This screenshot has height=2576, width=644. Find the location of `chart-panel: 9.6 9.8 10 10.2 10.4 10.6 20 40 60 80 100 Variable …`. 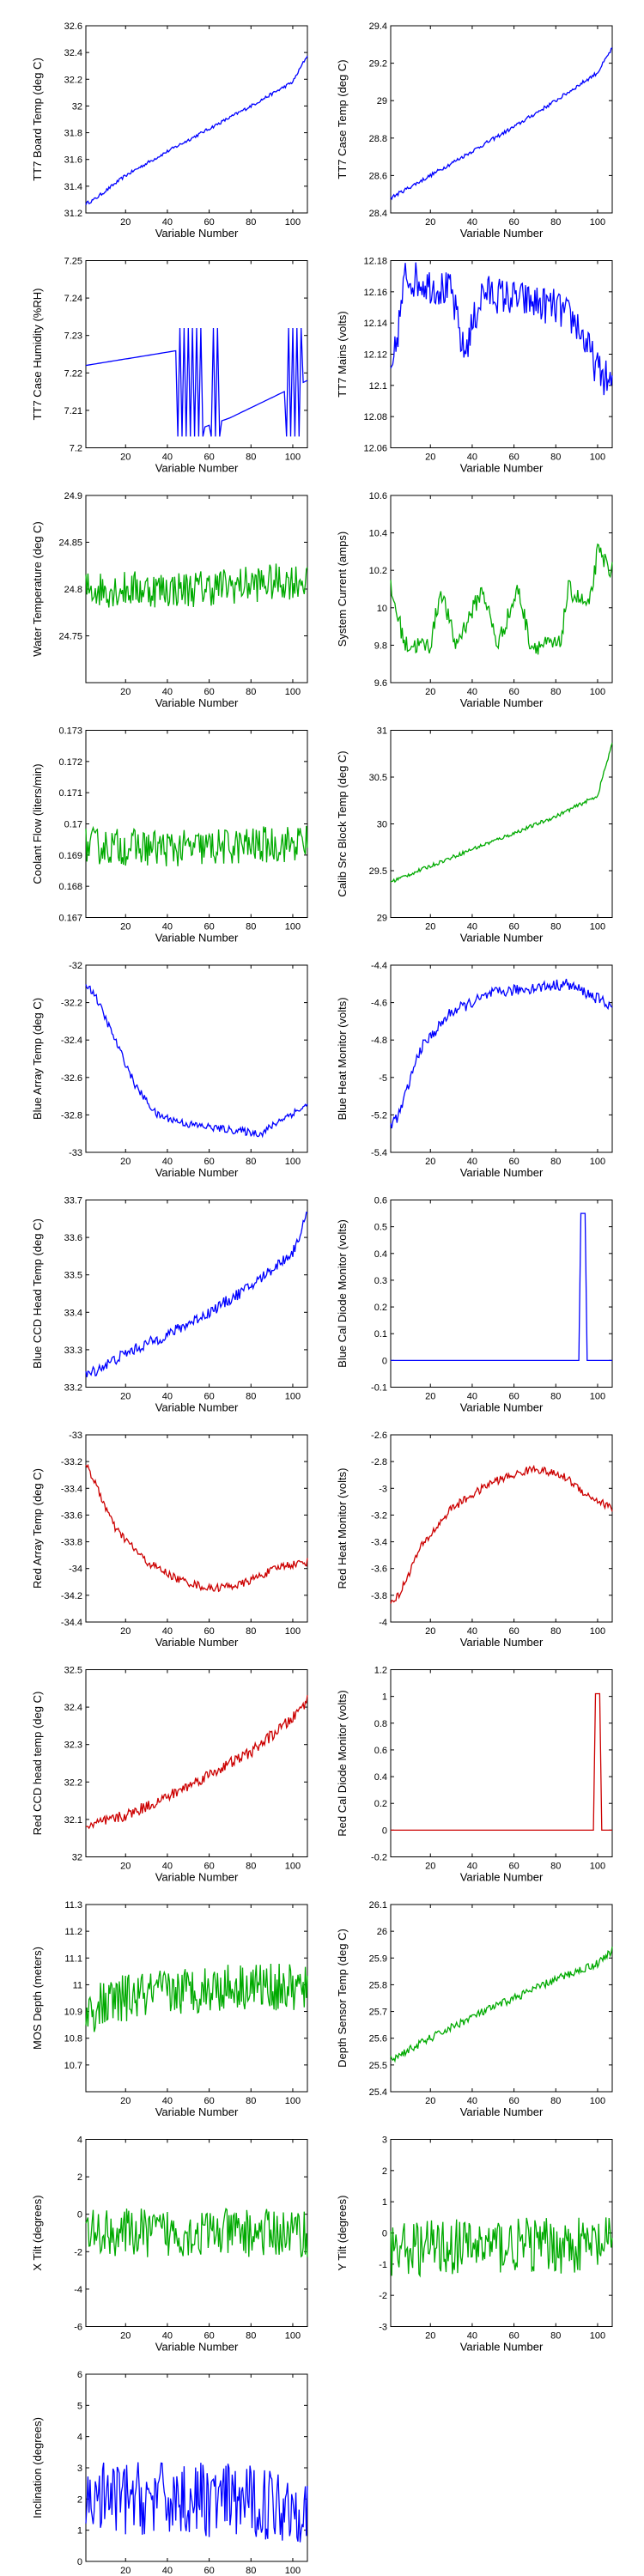

chart-panel: 9.6 9.8 10 10.2 10.4 10.6 20 40 60 80 100 Variable … is located at coordinates (474, 600).